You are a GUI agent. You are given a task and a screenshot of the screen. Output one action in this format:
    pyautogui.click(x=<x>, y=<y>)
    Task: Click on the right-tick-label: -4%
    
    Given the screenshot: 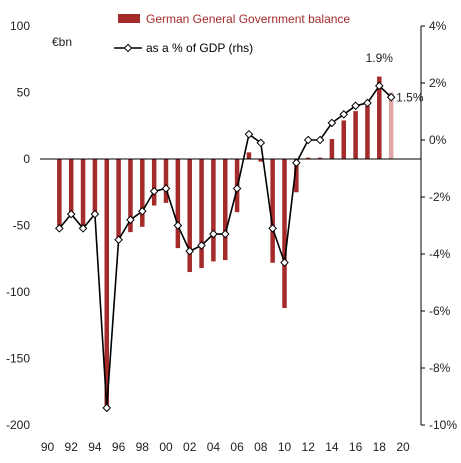 What is the action you would take?
    pyautogui.click(x=440, y=254)
    